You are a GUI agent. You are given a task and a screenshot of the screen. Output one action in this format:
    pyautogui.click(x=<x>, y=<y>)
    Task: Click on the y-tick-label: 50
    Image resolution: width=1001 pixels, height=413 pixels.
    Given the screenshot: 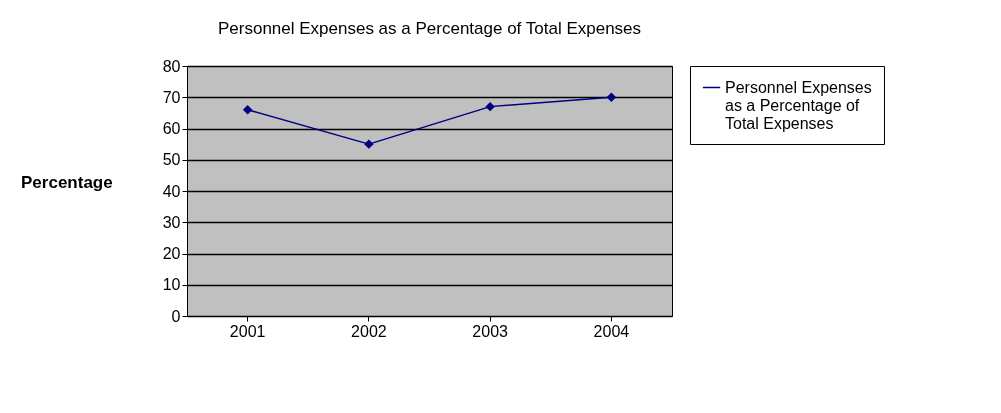 What is the action you would take?
    pyautogui.click(x=171, y=160)
    